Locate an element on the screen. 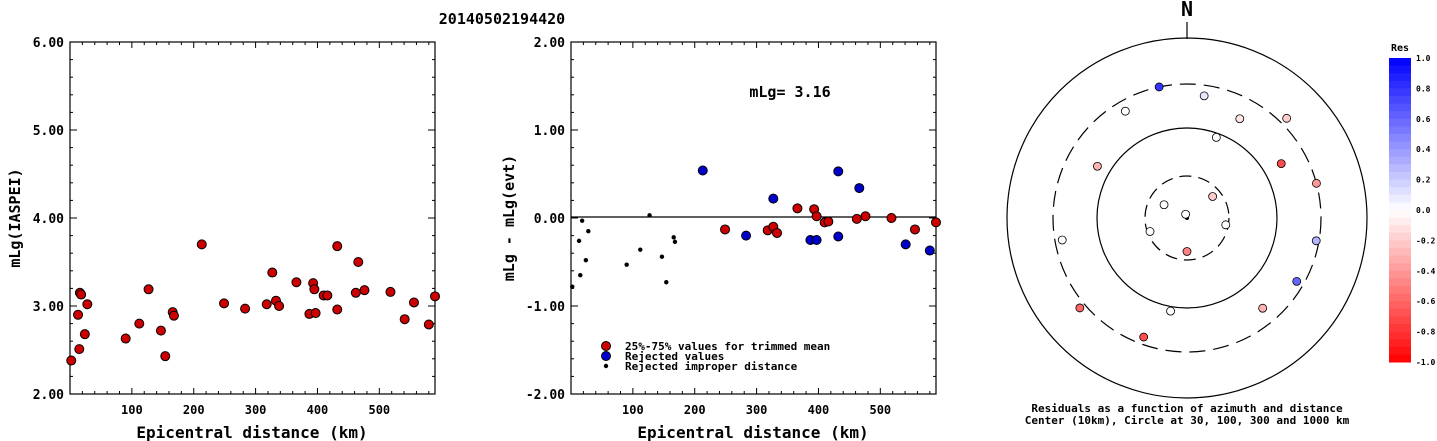  ring-30km is located at coordinates (1187, 218).